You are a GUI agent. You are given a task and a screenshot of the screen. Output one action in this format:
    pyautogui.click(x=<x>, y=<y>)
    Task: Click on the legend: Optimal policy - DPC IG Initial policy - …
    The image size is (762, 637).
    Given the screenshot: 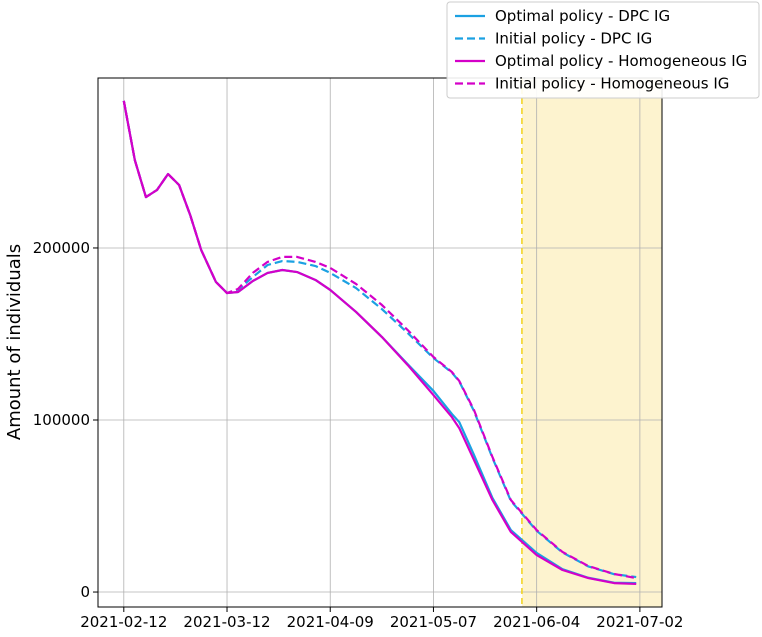 What is the action you would take?
    pyautogui.click(x=603, y=50)
    